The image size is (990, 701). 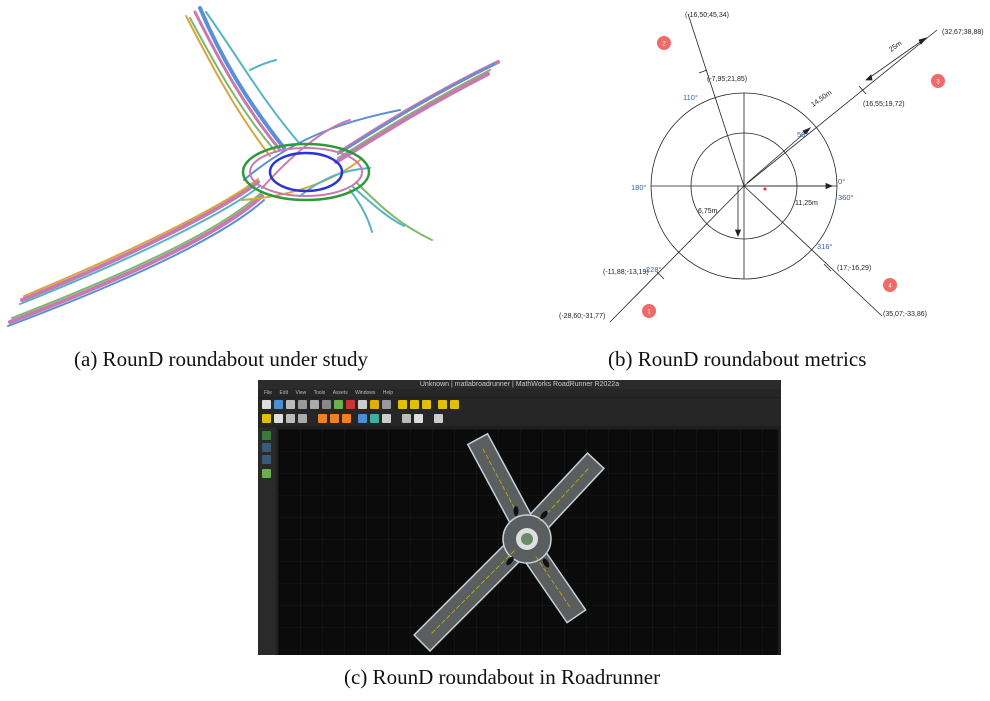 I want to click on svg-text: (35,07;-33,86), so click(x=905, y=314).